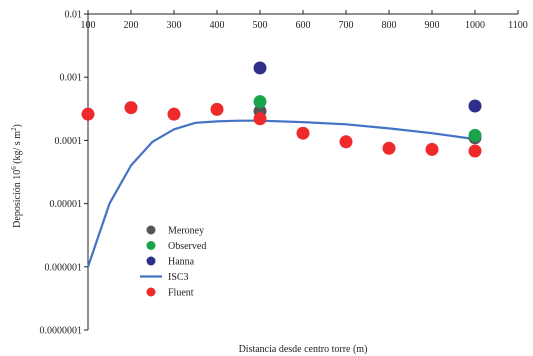  Describe the element at coordinates (303, 25) in the screenshot. I see `x-tick-label: 600` at that location.